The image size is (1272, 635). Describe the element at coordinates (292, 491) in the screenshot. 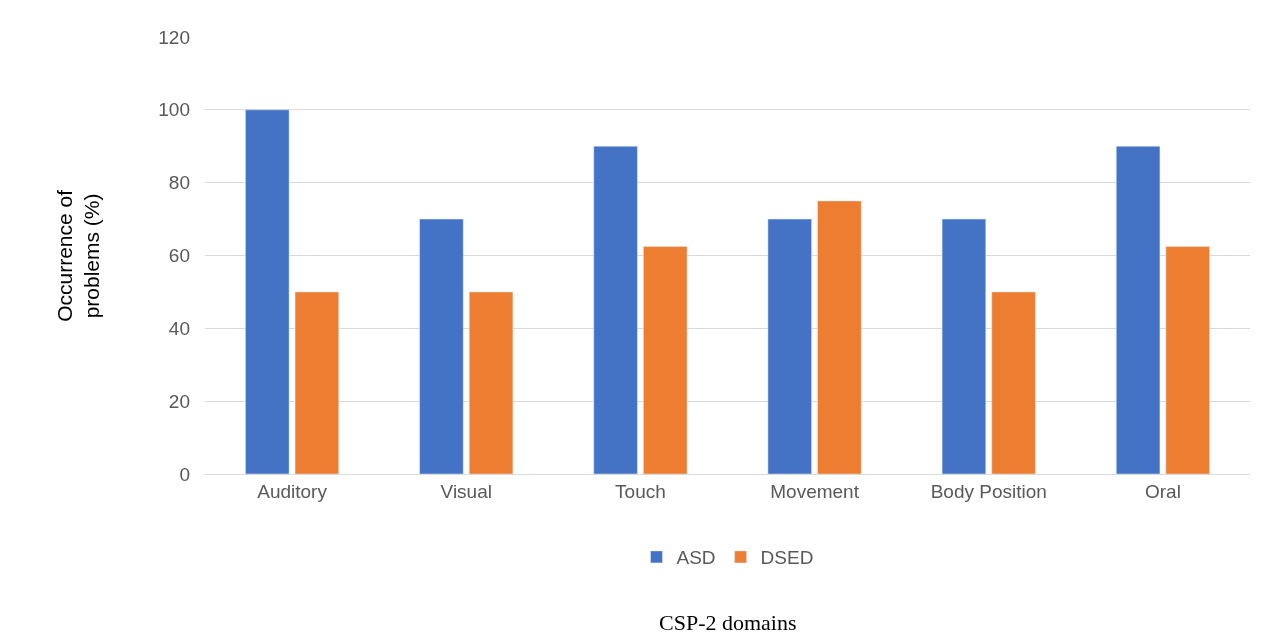

I see `x-tick-label: Auditory` at that location.